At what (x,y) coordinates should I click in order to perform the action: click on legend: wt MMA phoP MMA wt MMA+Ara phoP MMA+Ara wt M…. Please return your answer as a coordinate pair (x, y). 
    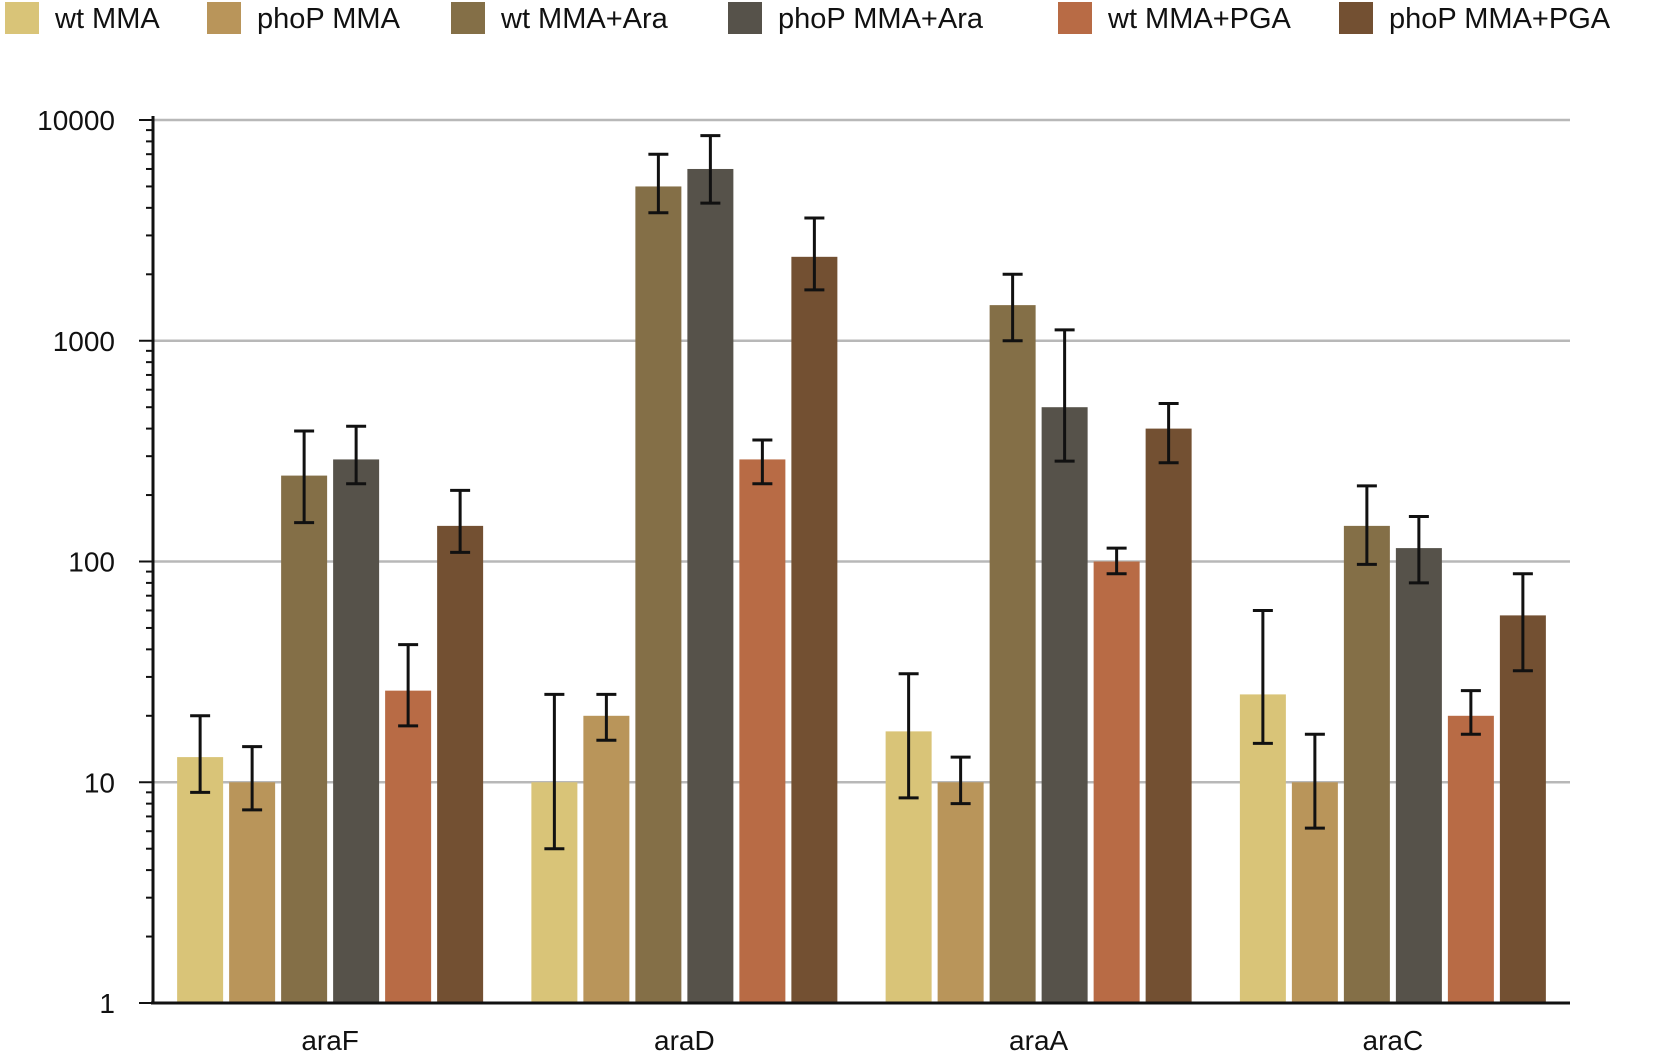
    Looking at the image, I should click on (808, 18).